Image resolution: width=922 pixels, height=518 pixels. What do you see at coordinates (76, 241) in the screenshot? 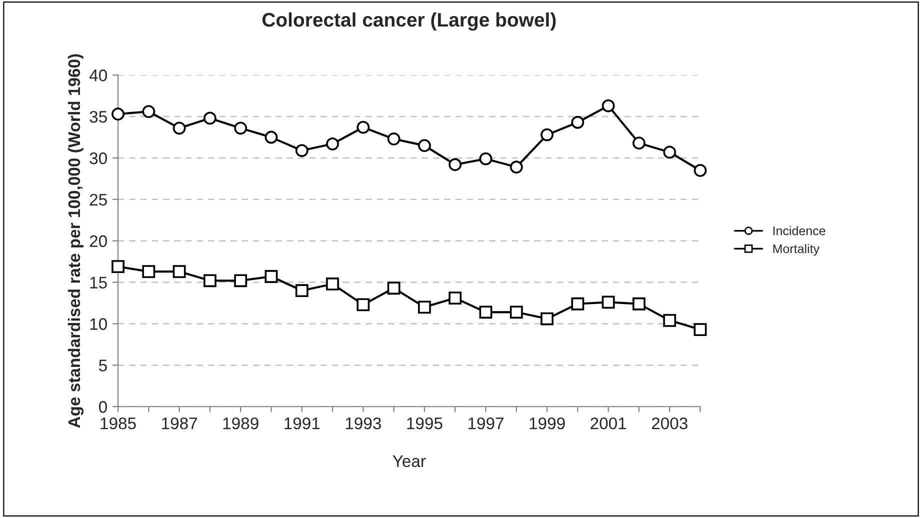
I see `y-axis-title: Age standardised rate per 100,000 (World 1960)` at bounding box center [76, 241].